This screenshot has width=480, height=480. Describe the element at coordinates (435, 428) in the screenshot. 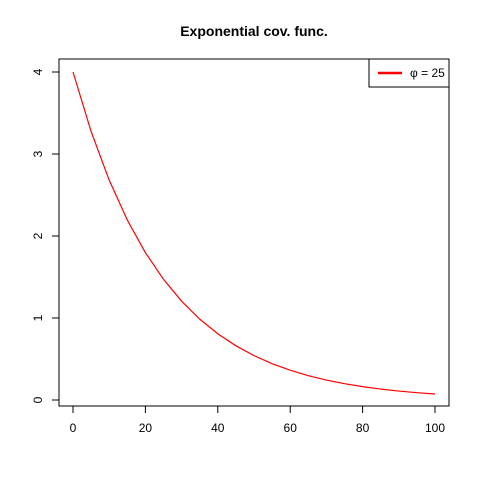

I see `x-tick-label: 100` at that location.